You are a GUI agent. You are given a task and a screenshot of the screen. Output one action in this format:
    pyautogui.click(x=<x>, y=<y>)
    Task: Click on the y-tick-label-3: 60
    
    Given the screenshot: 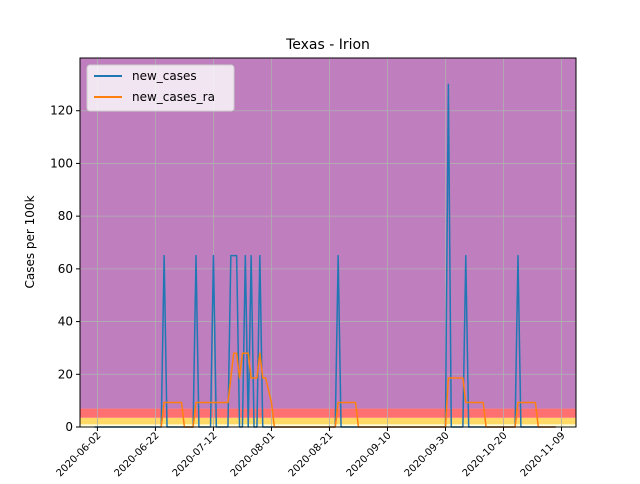 What is the action you would take?
    pyautogui.click(x=65, y=269)
    